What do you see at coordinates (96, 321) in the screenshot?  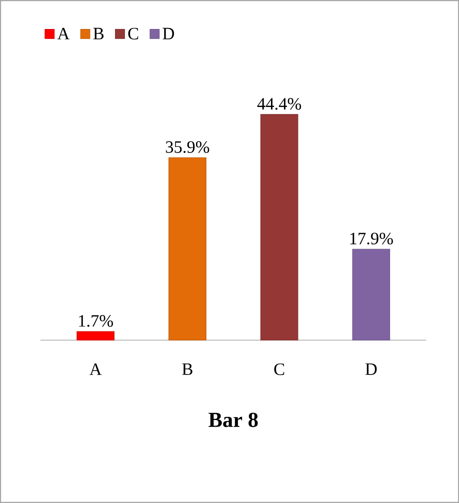 I see `data-label: 1.7%` at bounding box center [96, 321].